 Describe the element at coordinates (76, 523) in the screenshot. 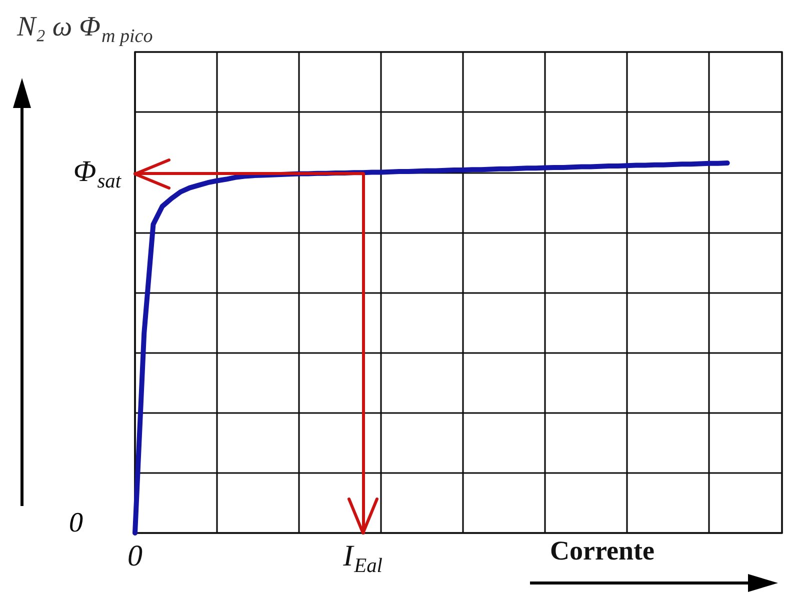

I see `text: 0` at that location.